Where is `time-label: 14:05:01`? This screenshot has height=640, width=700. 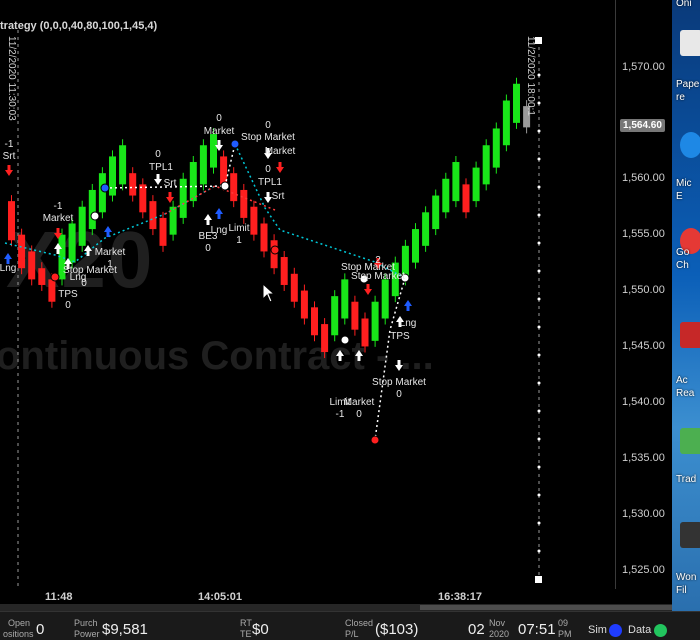
time-label: 14:05:01 is located at coordinates (220, 597).